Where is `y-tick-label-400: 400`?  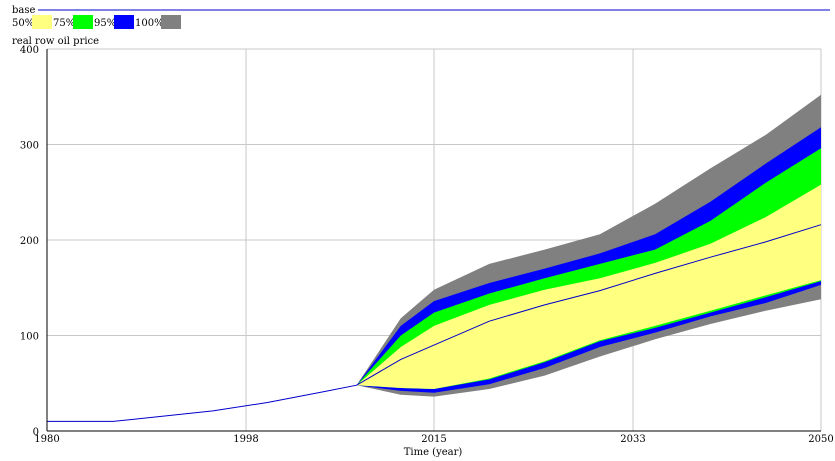
y-tick-label-400: 400 is located at coordinates (29, 50).